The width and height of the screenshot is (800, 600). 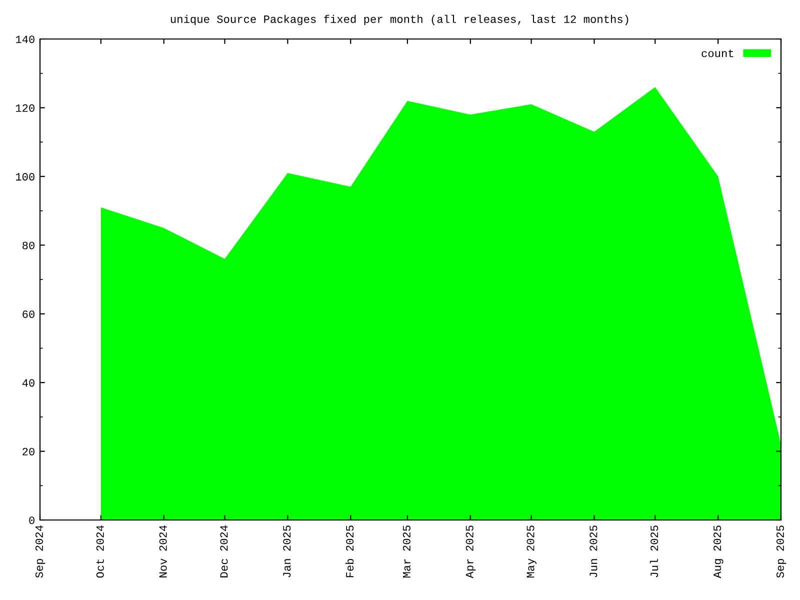 I want to click on x-tick-label: Nov 2024, so click(x=163, y=551).